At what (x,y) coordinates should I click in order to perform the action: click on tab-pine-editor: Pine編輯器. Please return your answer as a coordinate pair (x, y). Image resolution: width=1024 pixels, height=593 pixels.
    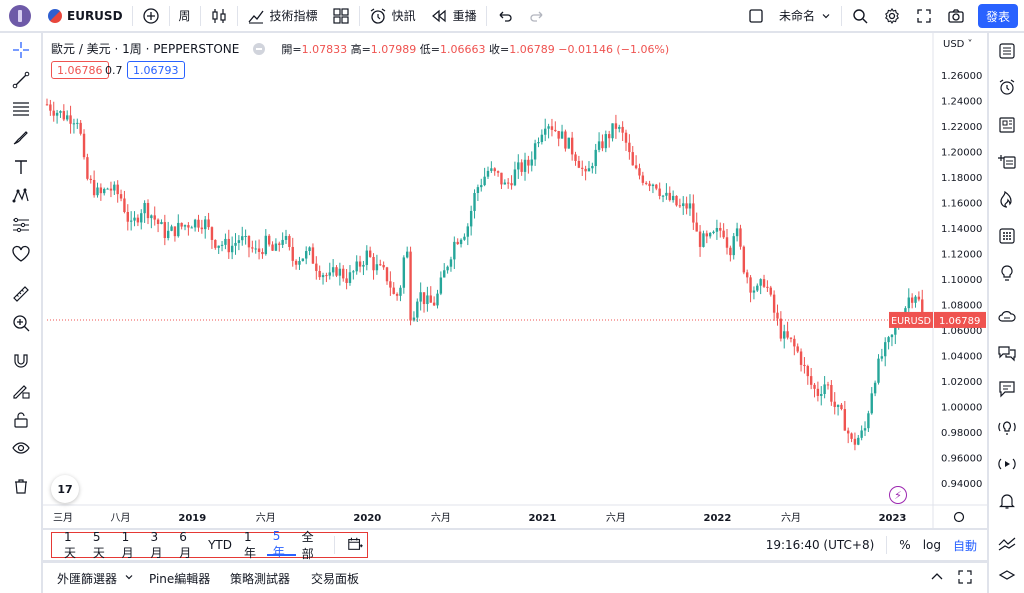
    Looking at the image, I should click on (179, 578).